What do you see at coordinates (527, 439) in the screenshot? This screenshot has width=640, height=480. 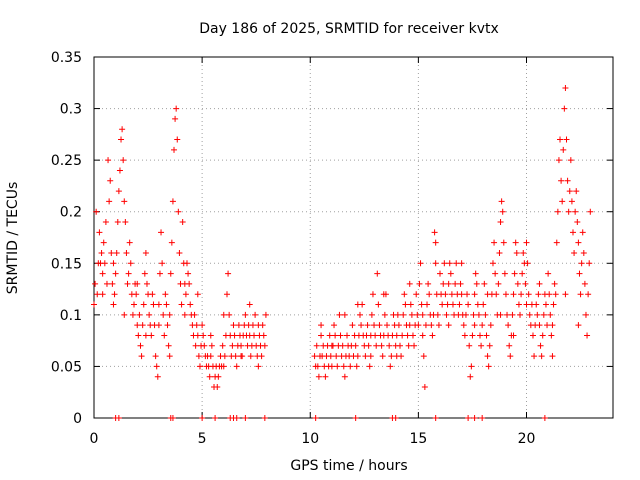 I see `x-tick-label: 20` at bounding box center [527, 439].